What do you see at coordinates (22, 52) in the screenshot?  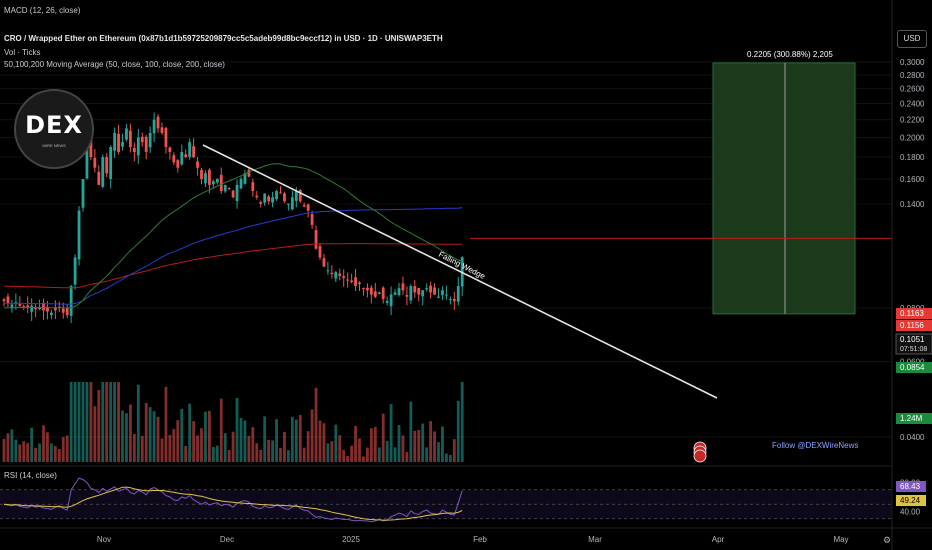 I see `volume-legend: Vol · Ticks` at bounding box center [22, 52].